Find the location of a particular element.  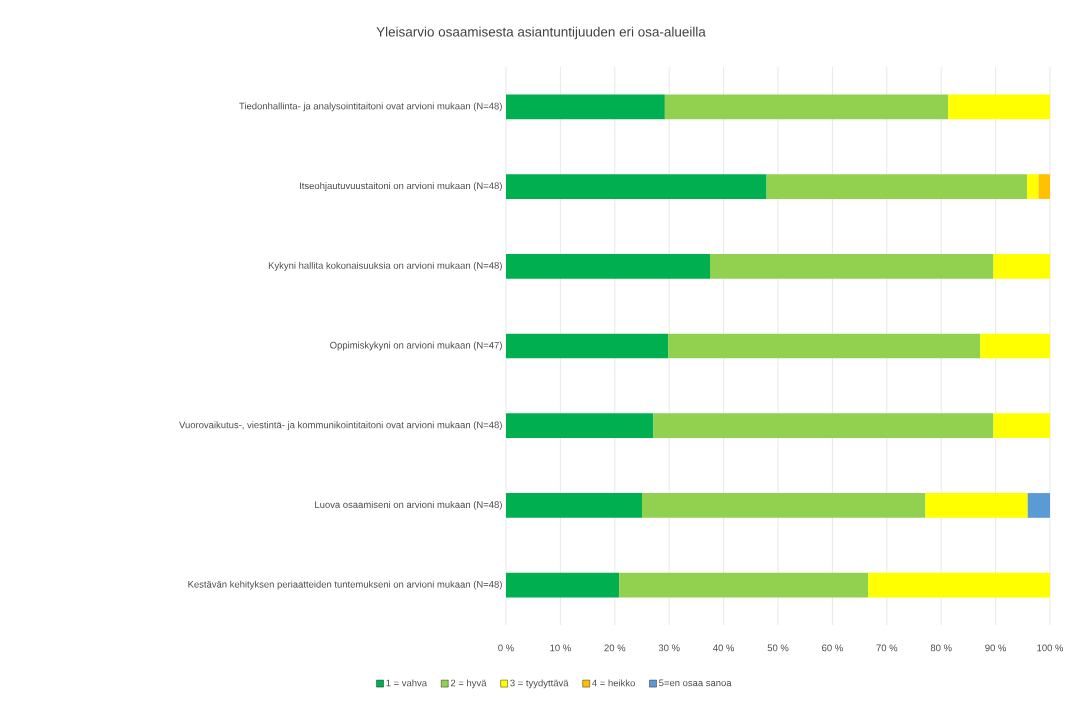

y-tick-label: Tiedonhallinta- ja analysointitaitoni ovat arvioni mukaan (N=48) is located at coordinates (370, 107).